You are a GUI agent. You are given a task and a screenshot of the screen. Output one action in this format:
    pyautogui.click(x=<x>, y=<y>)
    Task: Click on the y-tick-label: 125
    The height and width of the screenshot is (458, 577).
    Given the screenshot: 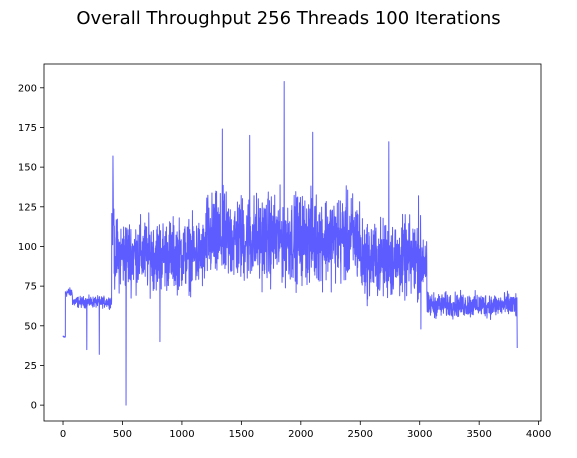 What is the action you would take?
    pyautogui.click(x=27, y=207)
    